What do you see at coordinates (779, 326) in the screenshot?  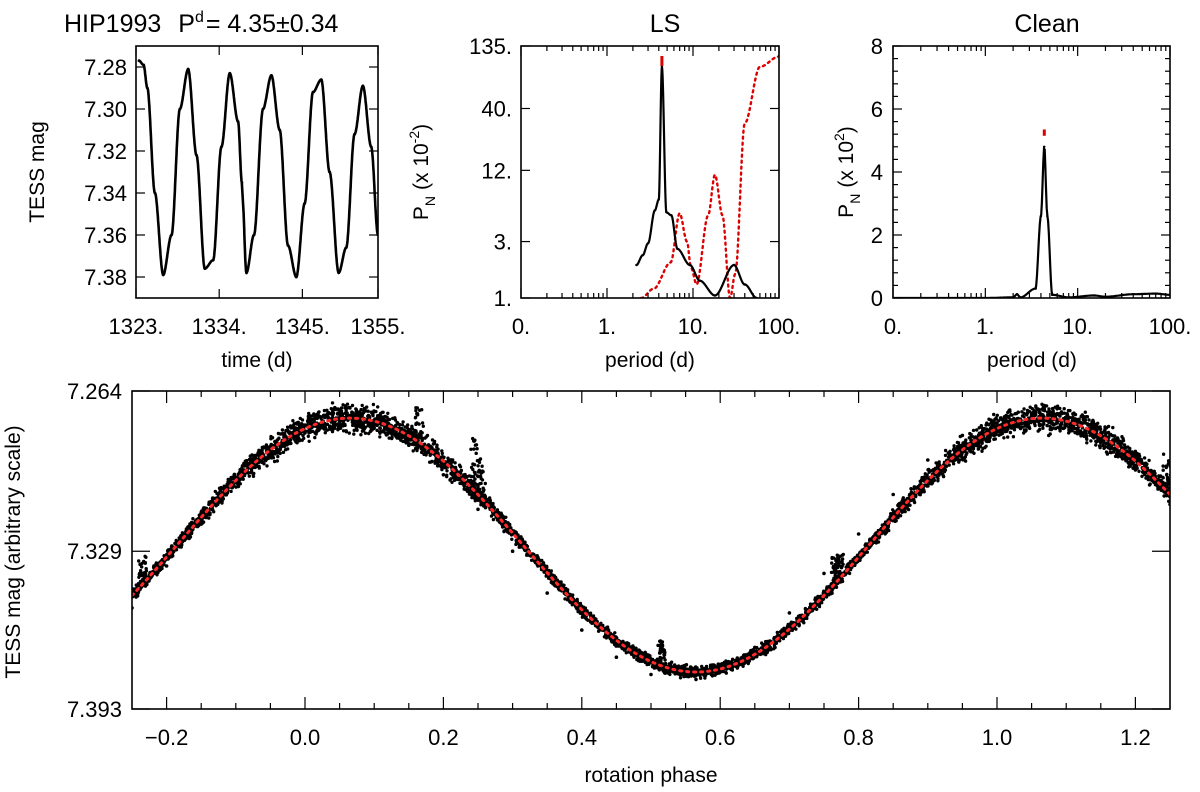 I see `ls-xtick-label: 100.` at bounding box center [779, 326].